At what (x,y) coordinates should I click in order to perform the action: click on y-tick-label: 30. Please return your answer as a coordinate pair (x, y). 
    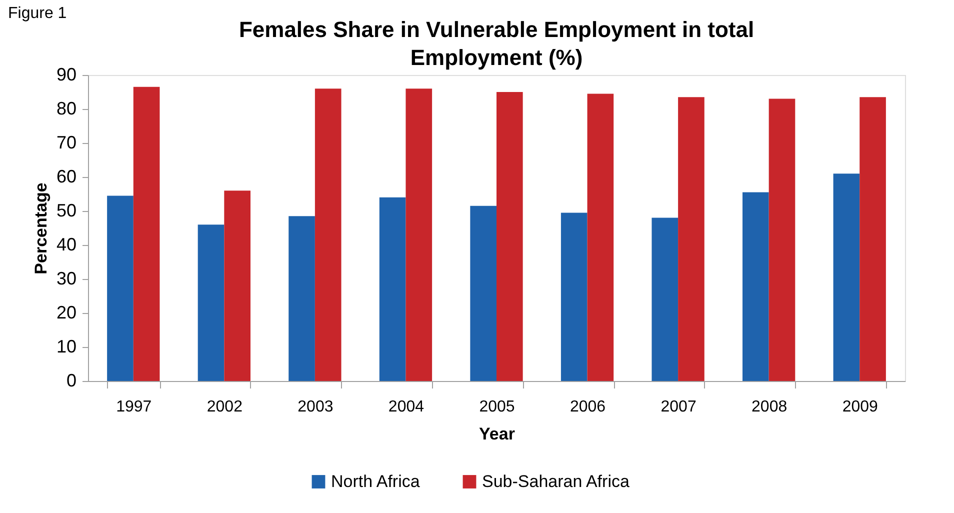
    Looking at the image, I should click on (66, 278).